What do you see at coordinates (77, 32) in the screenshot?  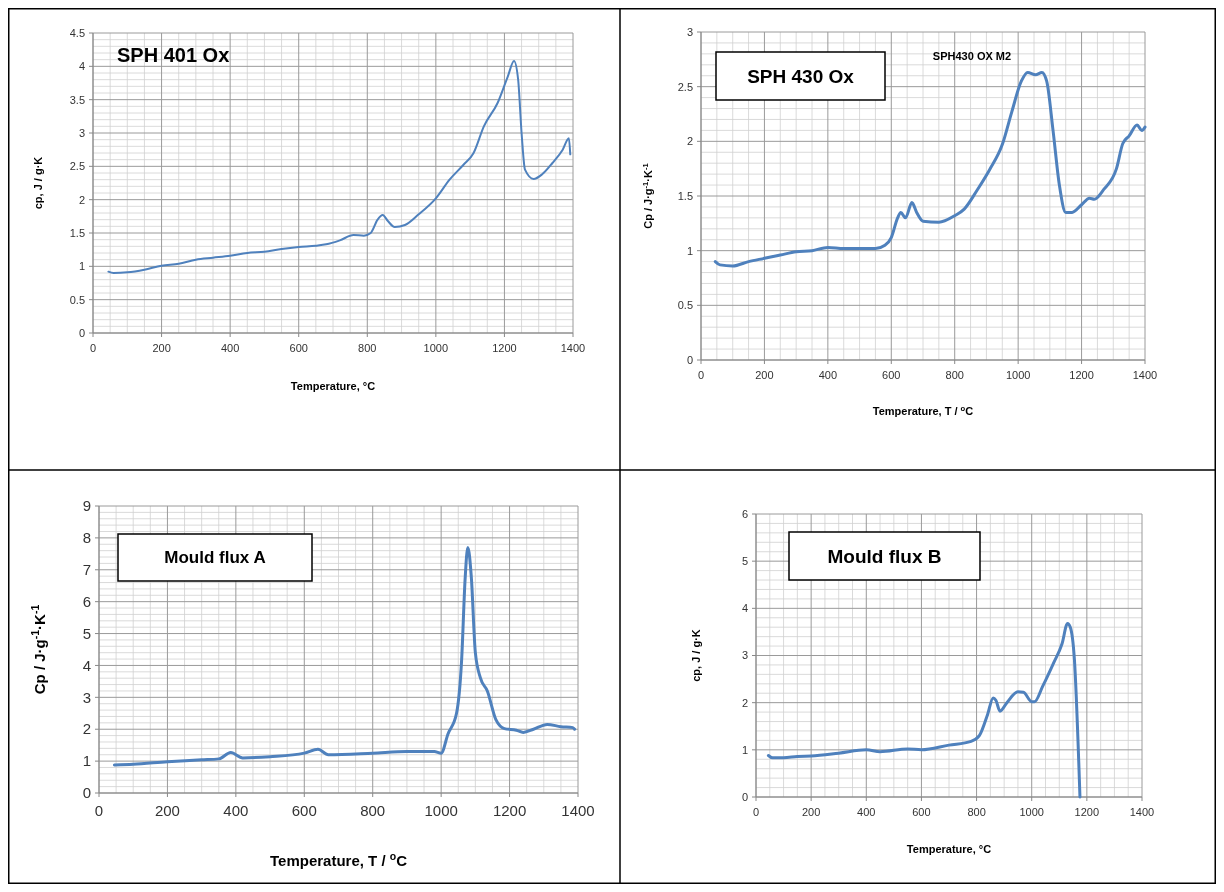 I see `y-tick-label: 4.5` at bounding box center [77, 32].